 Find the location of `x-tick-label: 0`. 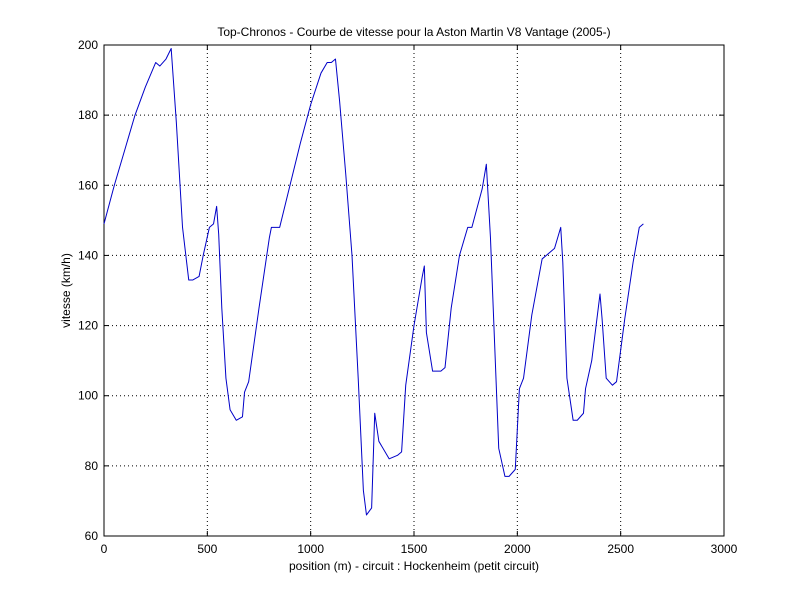

x-tick-label: 0 is located at coordinates (104, 549).